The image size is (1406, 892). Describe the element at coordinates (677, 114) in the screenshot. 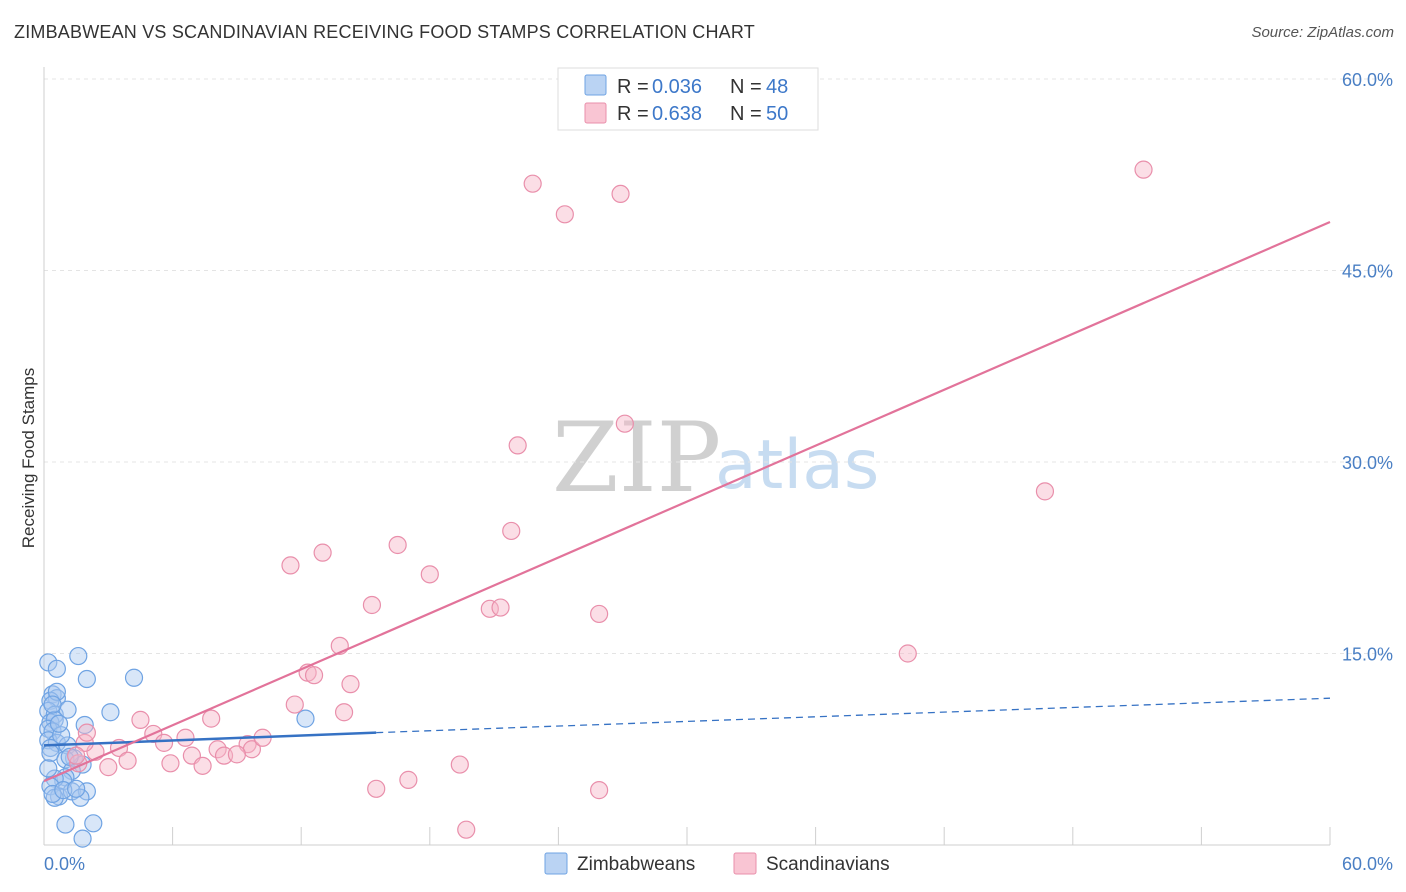

I see `legend-r-value-scandinavians: 0.638` at that location.